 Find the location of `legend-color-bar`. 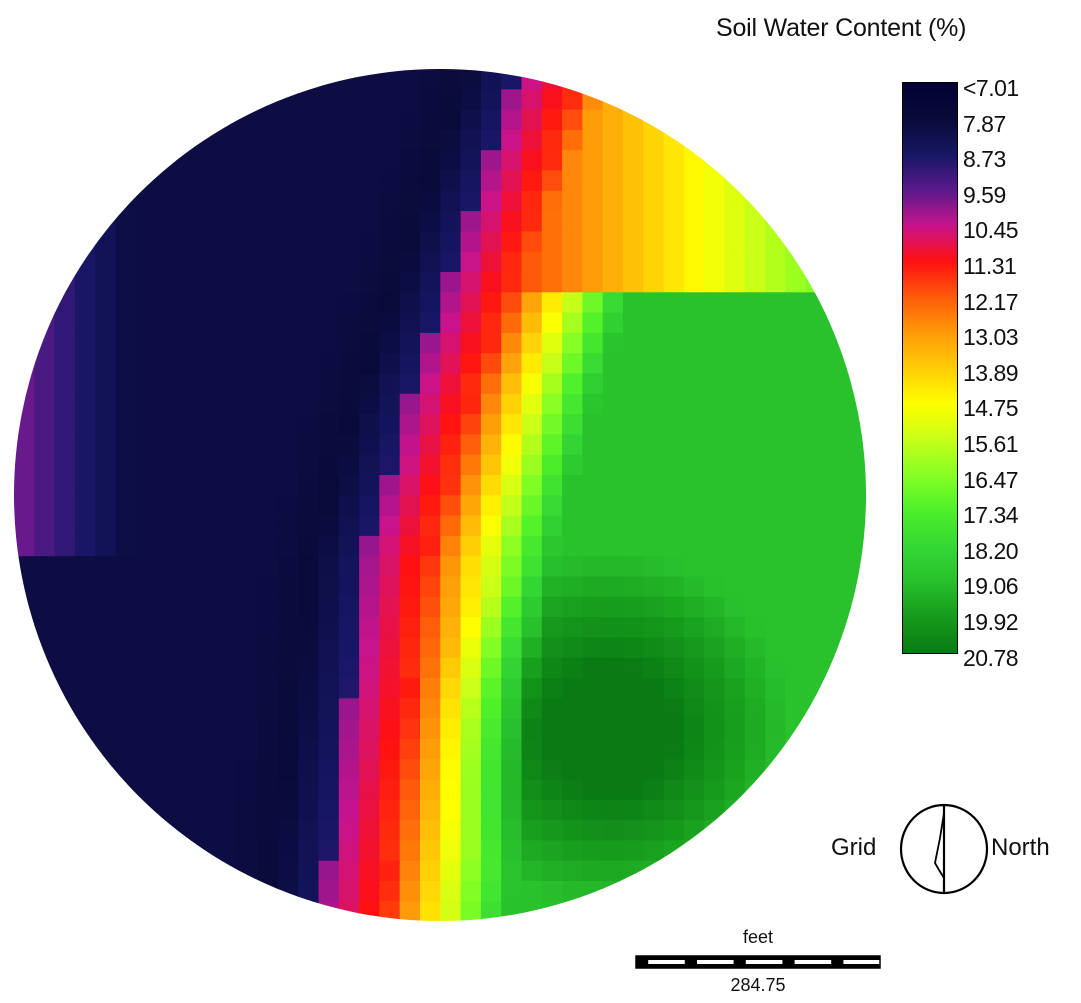

legend-color-bar is located at coordinates (930, 368).